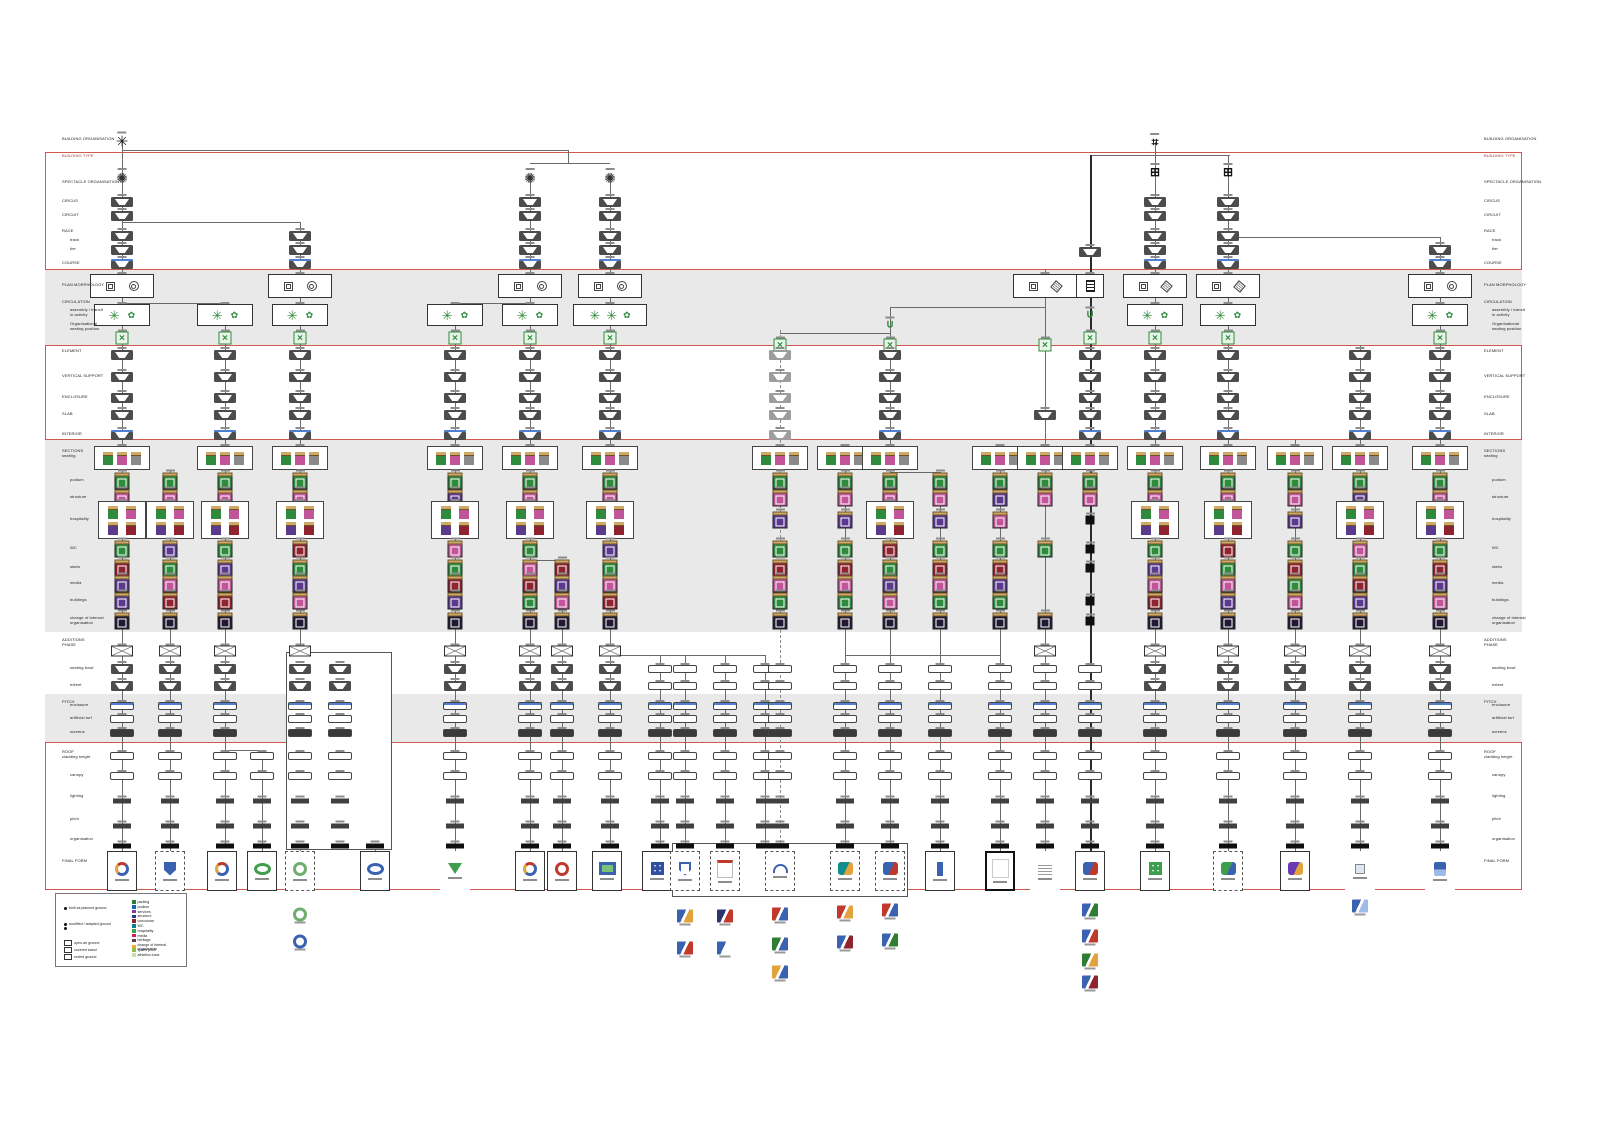  Describe the element at coordinates (70, 200) in the screenshot. I see `row-label-left: CIRCUS` at that location.